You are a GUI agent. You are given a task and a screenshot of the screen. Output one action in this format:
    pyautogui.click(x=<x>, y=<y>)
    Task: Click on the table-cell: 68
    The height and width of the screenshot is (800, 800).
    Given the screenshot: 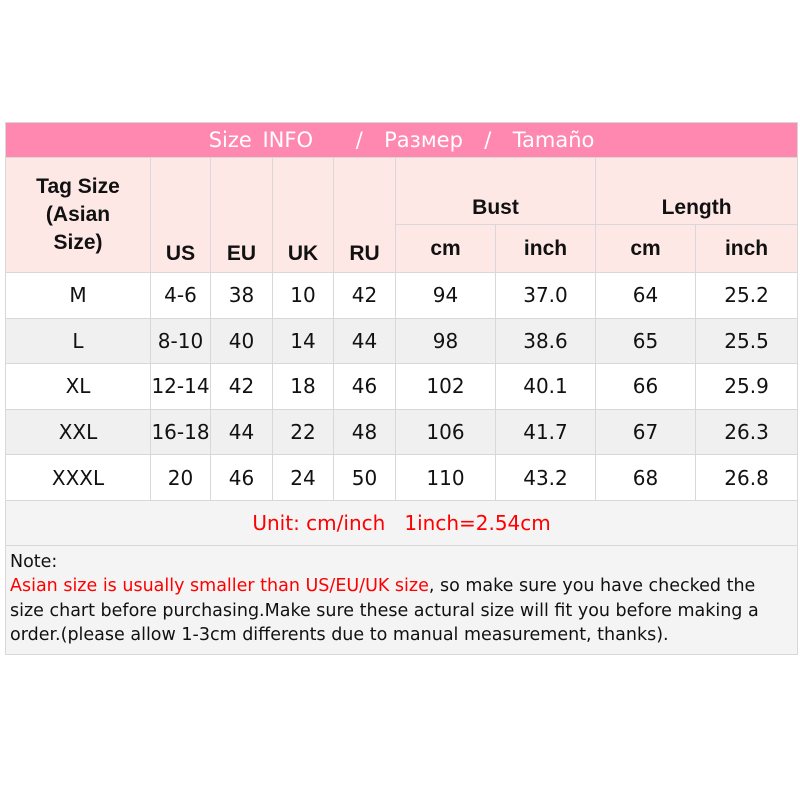 What is the action you would take?
    pyautogui.click(x=645, y=477)
    